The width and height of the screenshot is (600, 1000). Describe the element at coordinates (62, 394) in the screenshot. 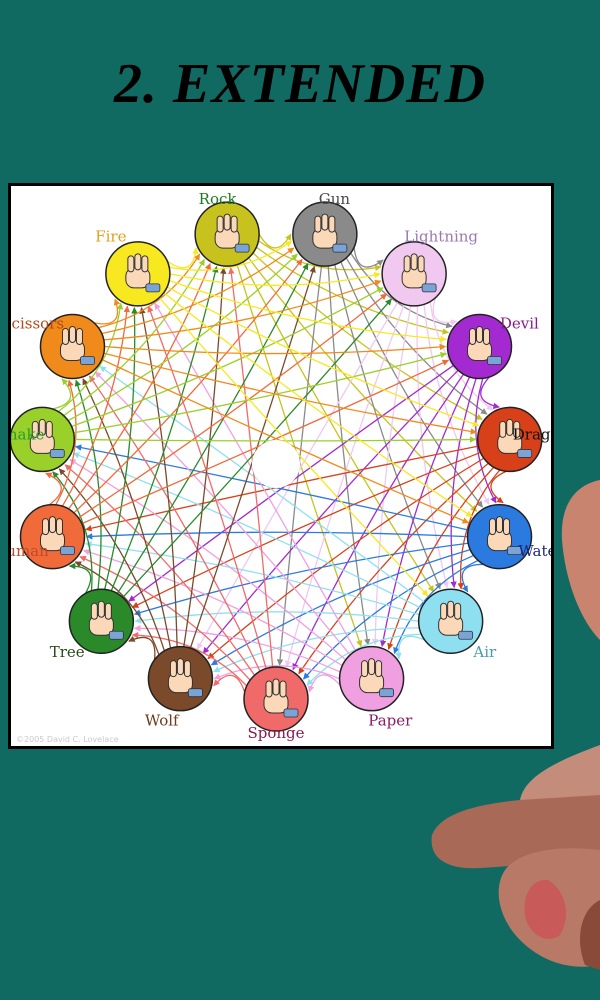

I see `edge-snake-to-scissors` at that location.